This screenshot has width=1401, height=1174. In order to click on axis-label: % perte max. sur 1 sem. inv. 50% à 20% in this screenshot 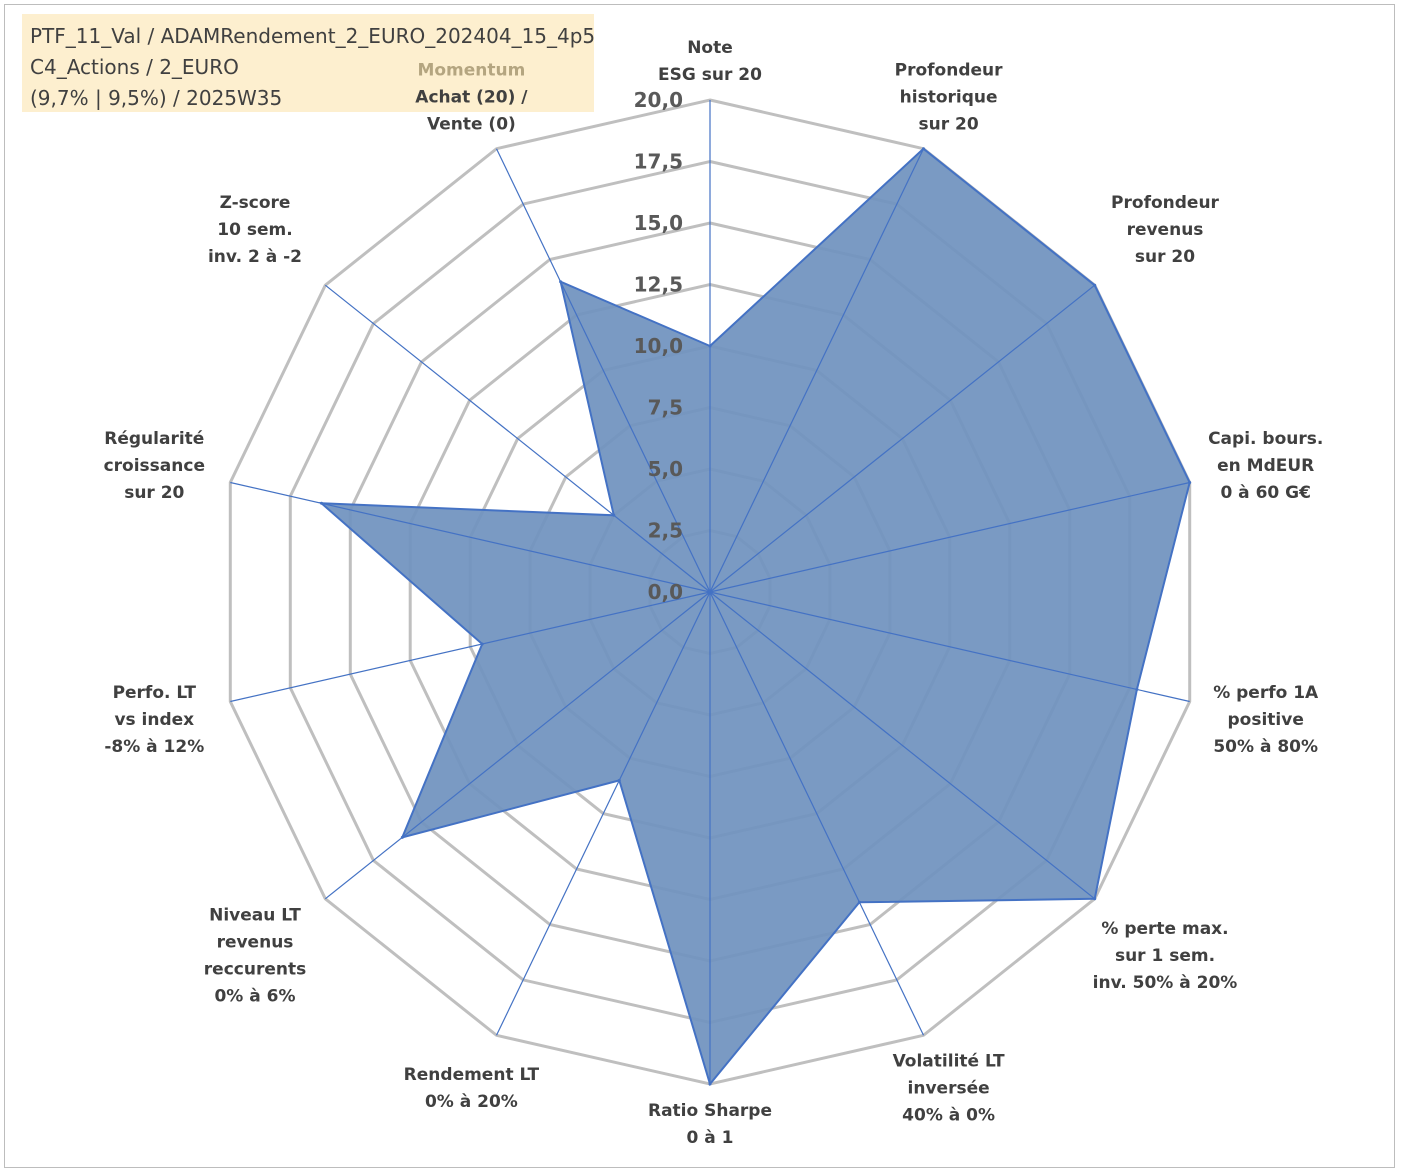, I will do `click(1165, 956)`.